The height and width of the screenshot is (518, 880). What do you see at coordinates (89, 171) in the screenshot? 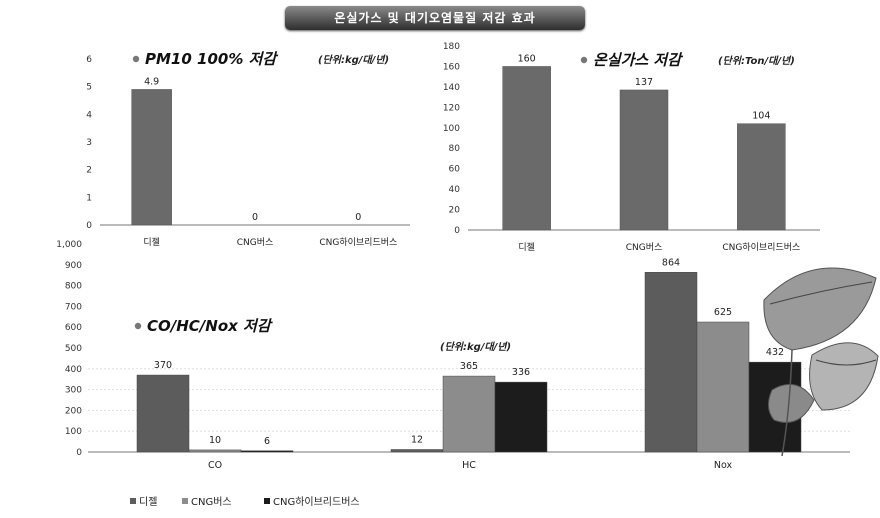
I see `y-tick-label: 2` at bounding box center [89, 171].